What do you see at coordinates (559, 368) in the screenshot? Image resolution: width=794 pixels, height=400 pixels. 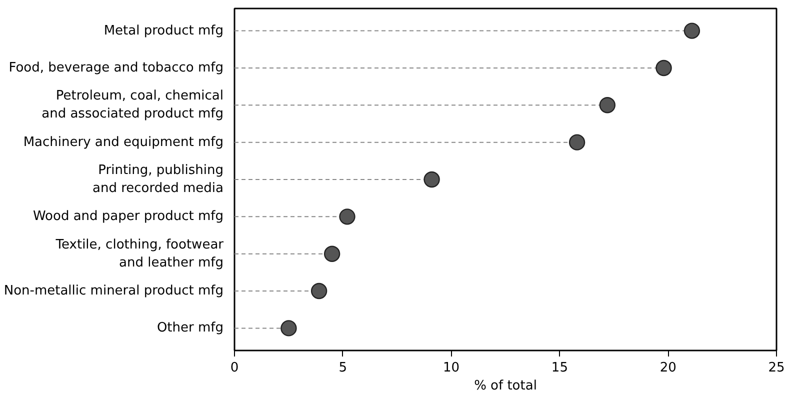 I see `x-tick-label: 15` at bounding box center [559, 368].